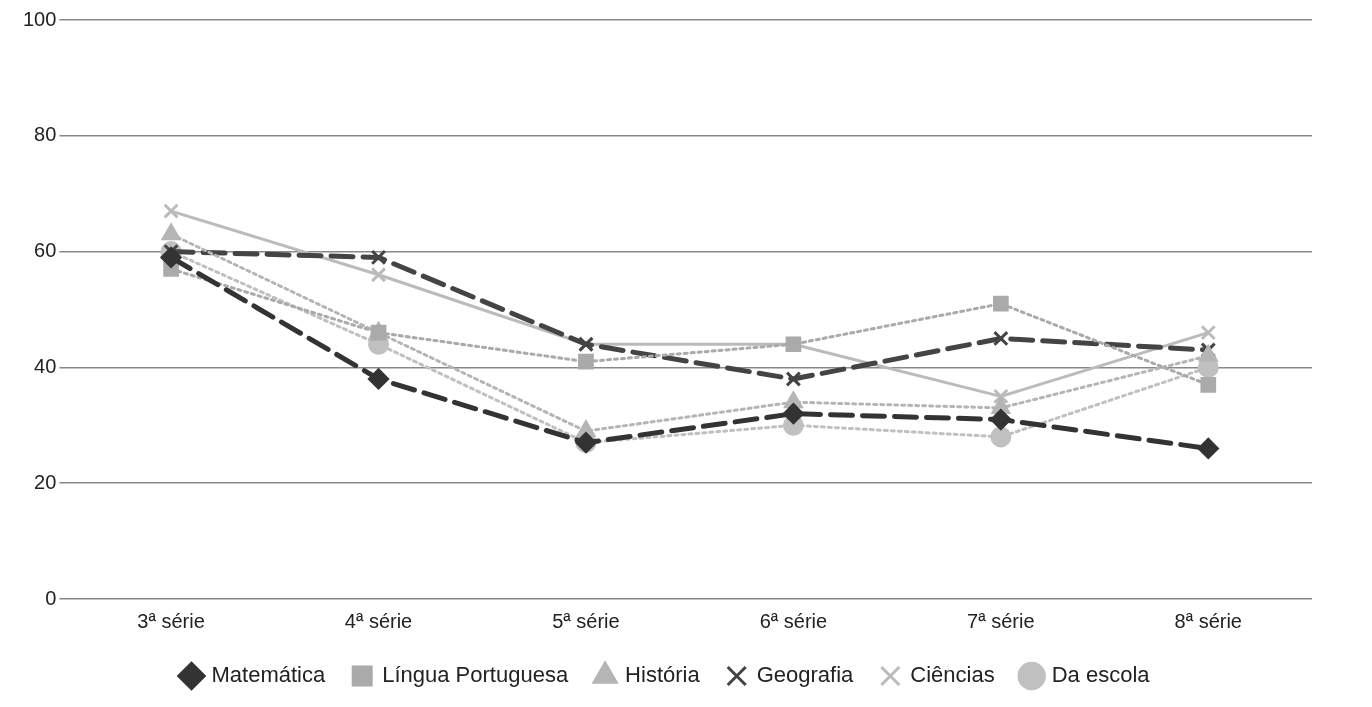 This screenshot has height=707, width=1372. Describe the element at coordinates (793, 620) in the screenshot. I see `x-tick-label: 6ª série` at that location.